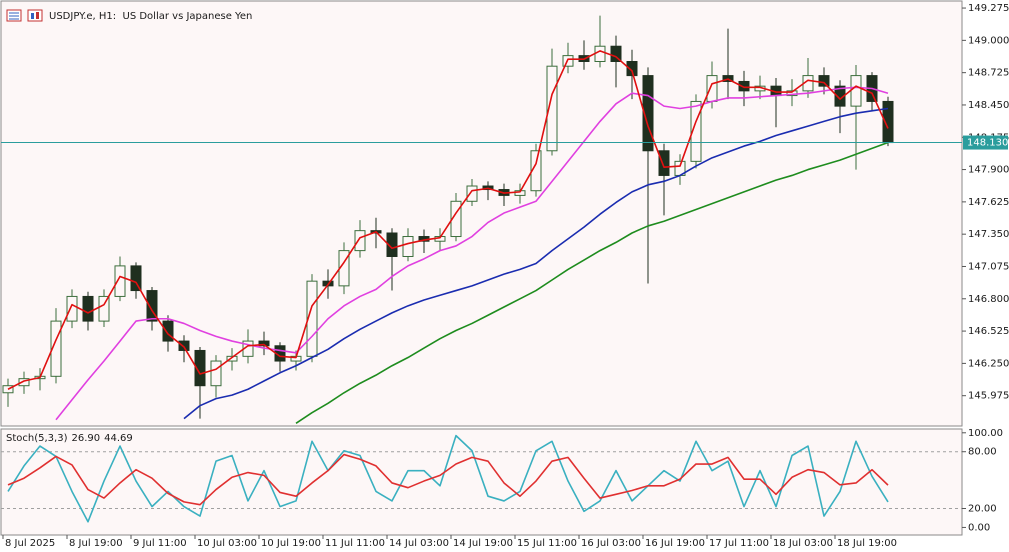 This screenshot has width=1009, height=552. I want to click on y-tick-label: 146.250, so click(988, 363).